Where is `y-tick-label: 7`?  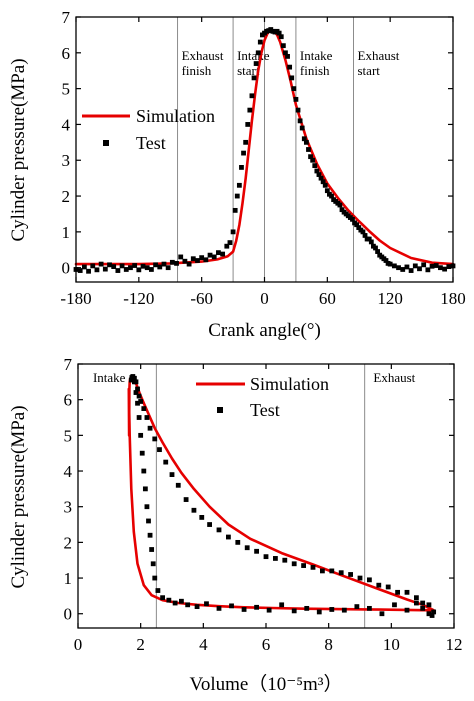 y-tick-label: 7 is located at coordinates (66, 17).